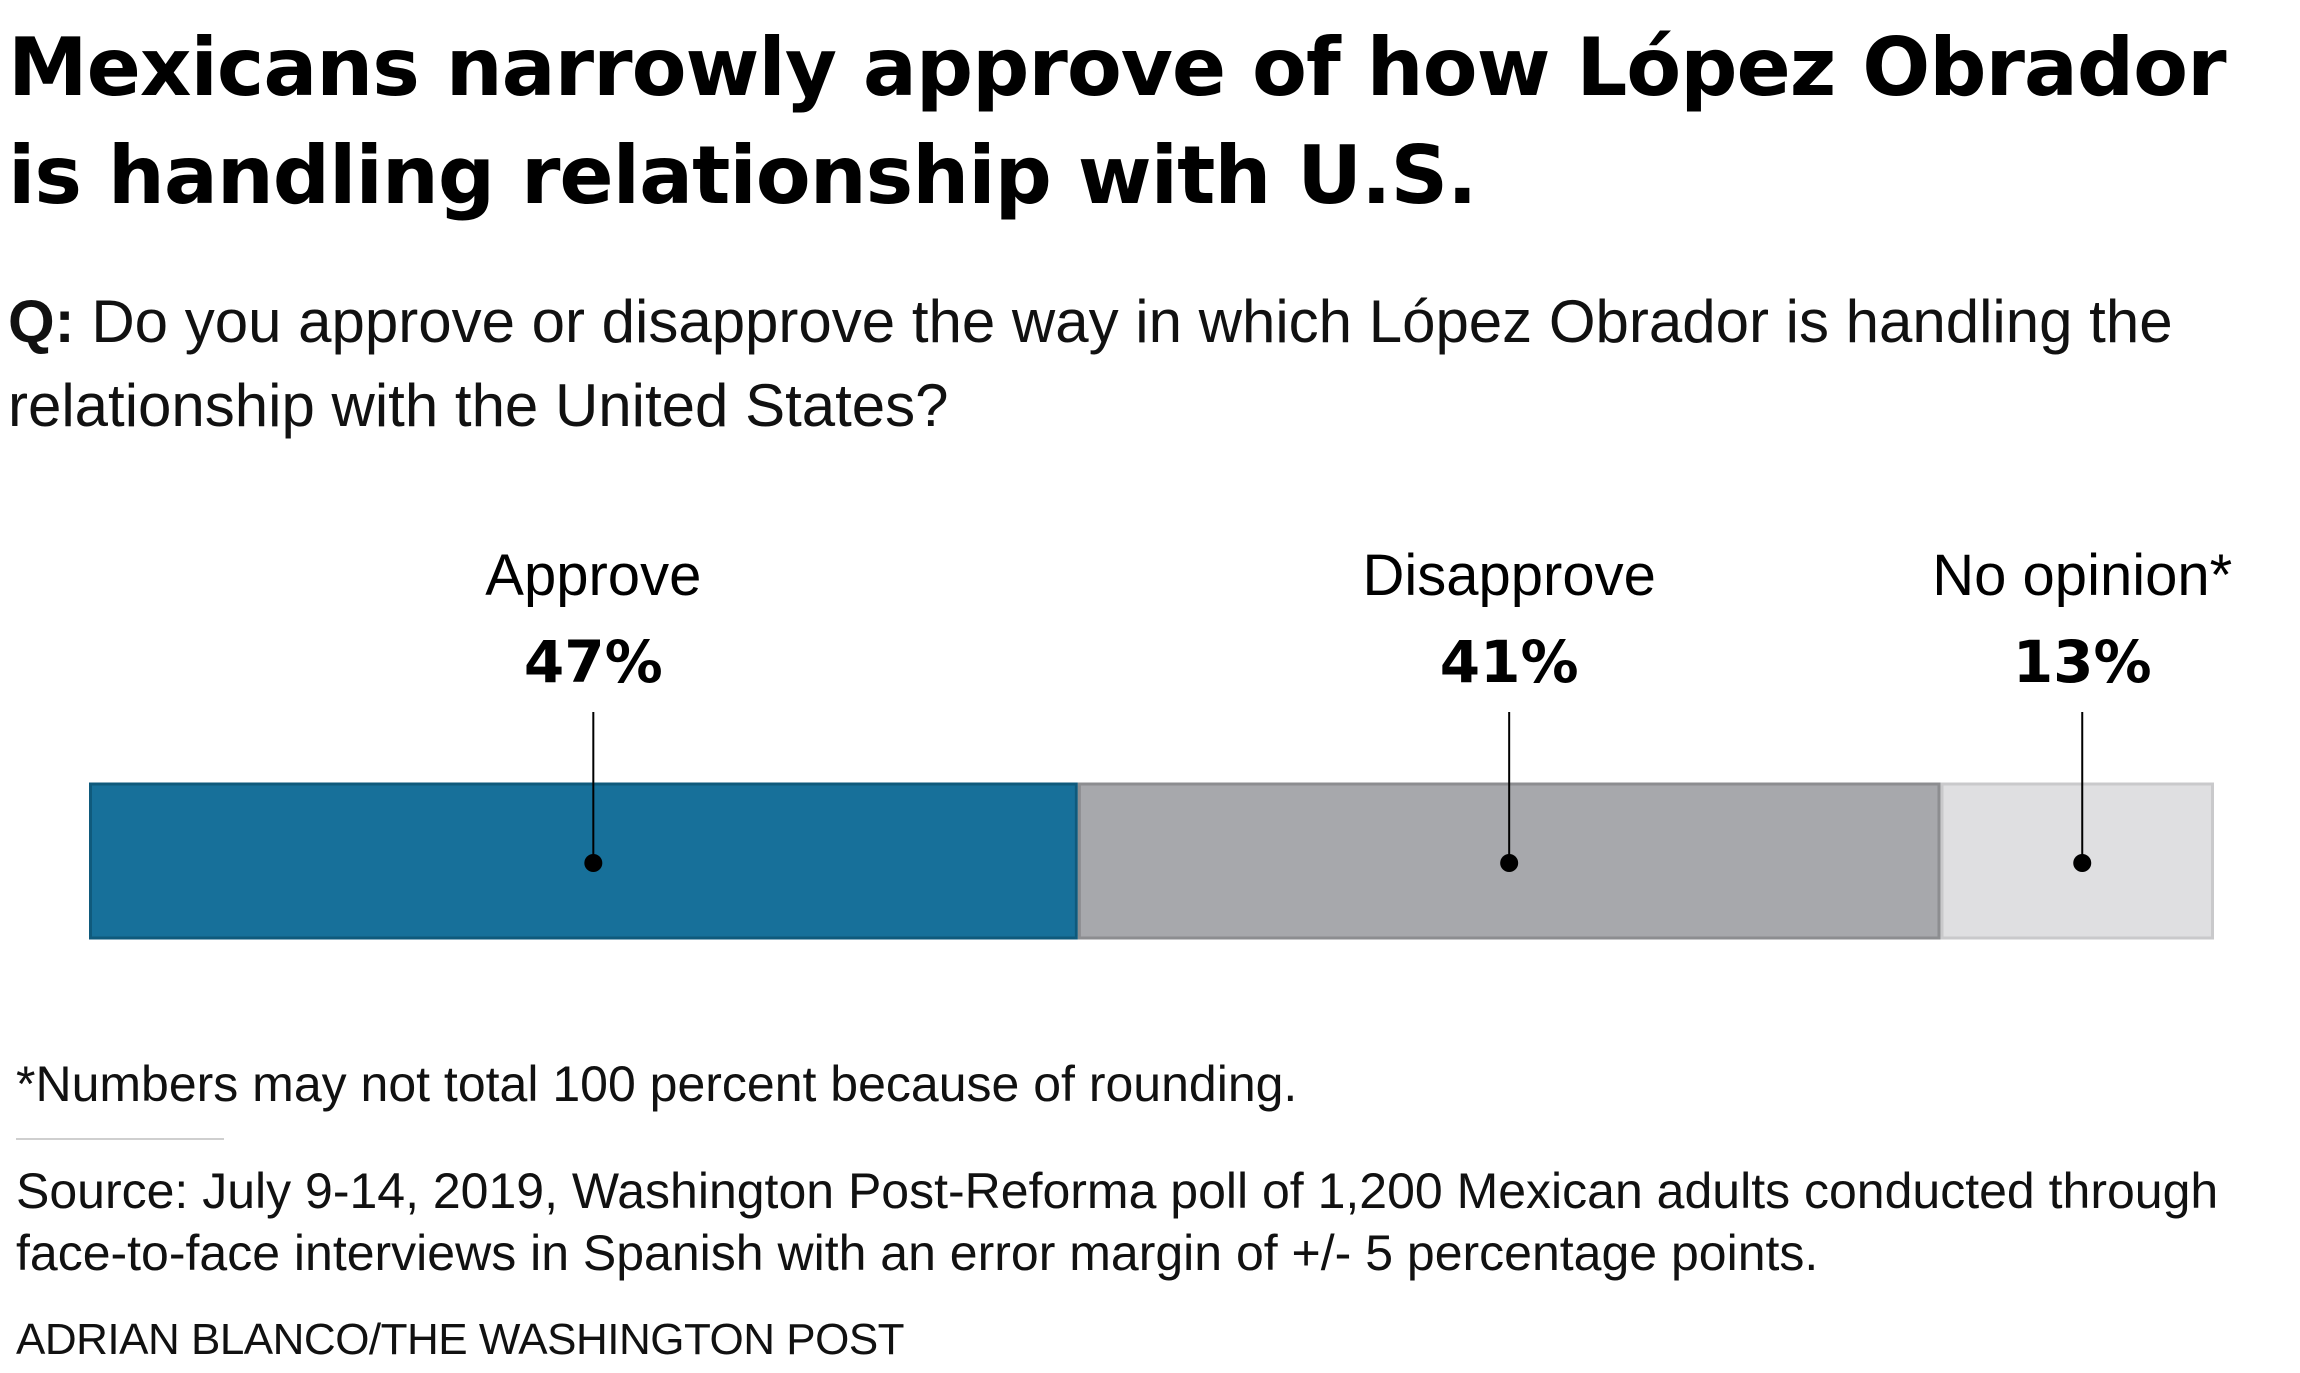  Describe the element at coordinates (120, 1139) in the screenshot. I see `divider` at that location.